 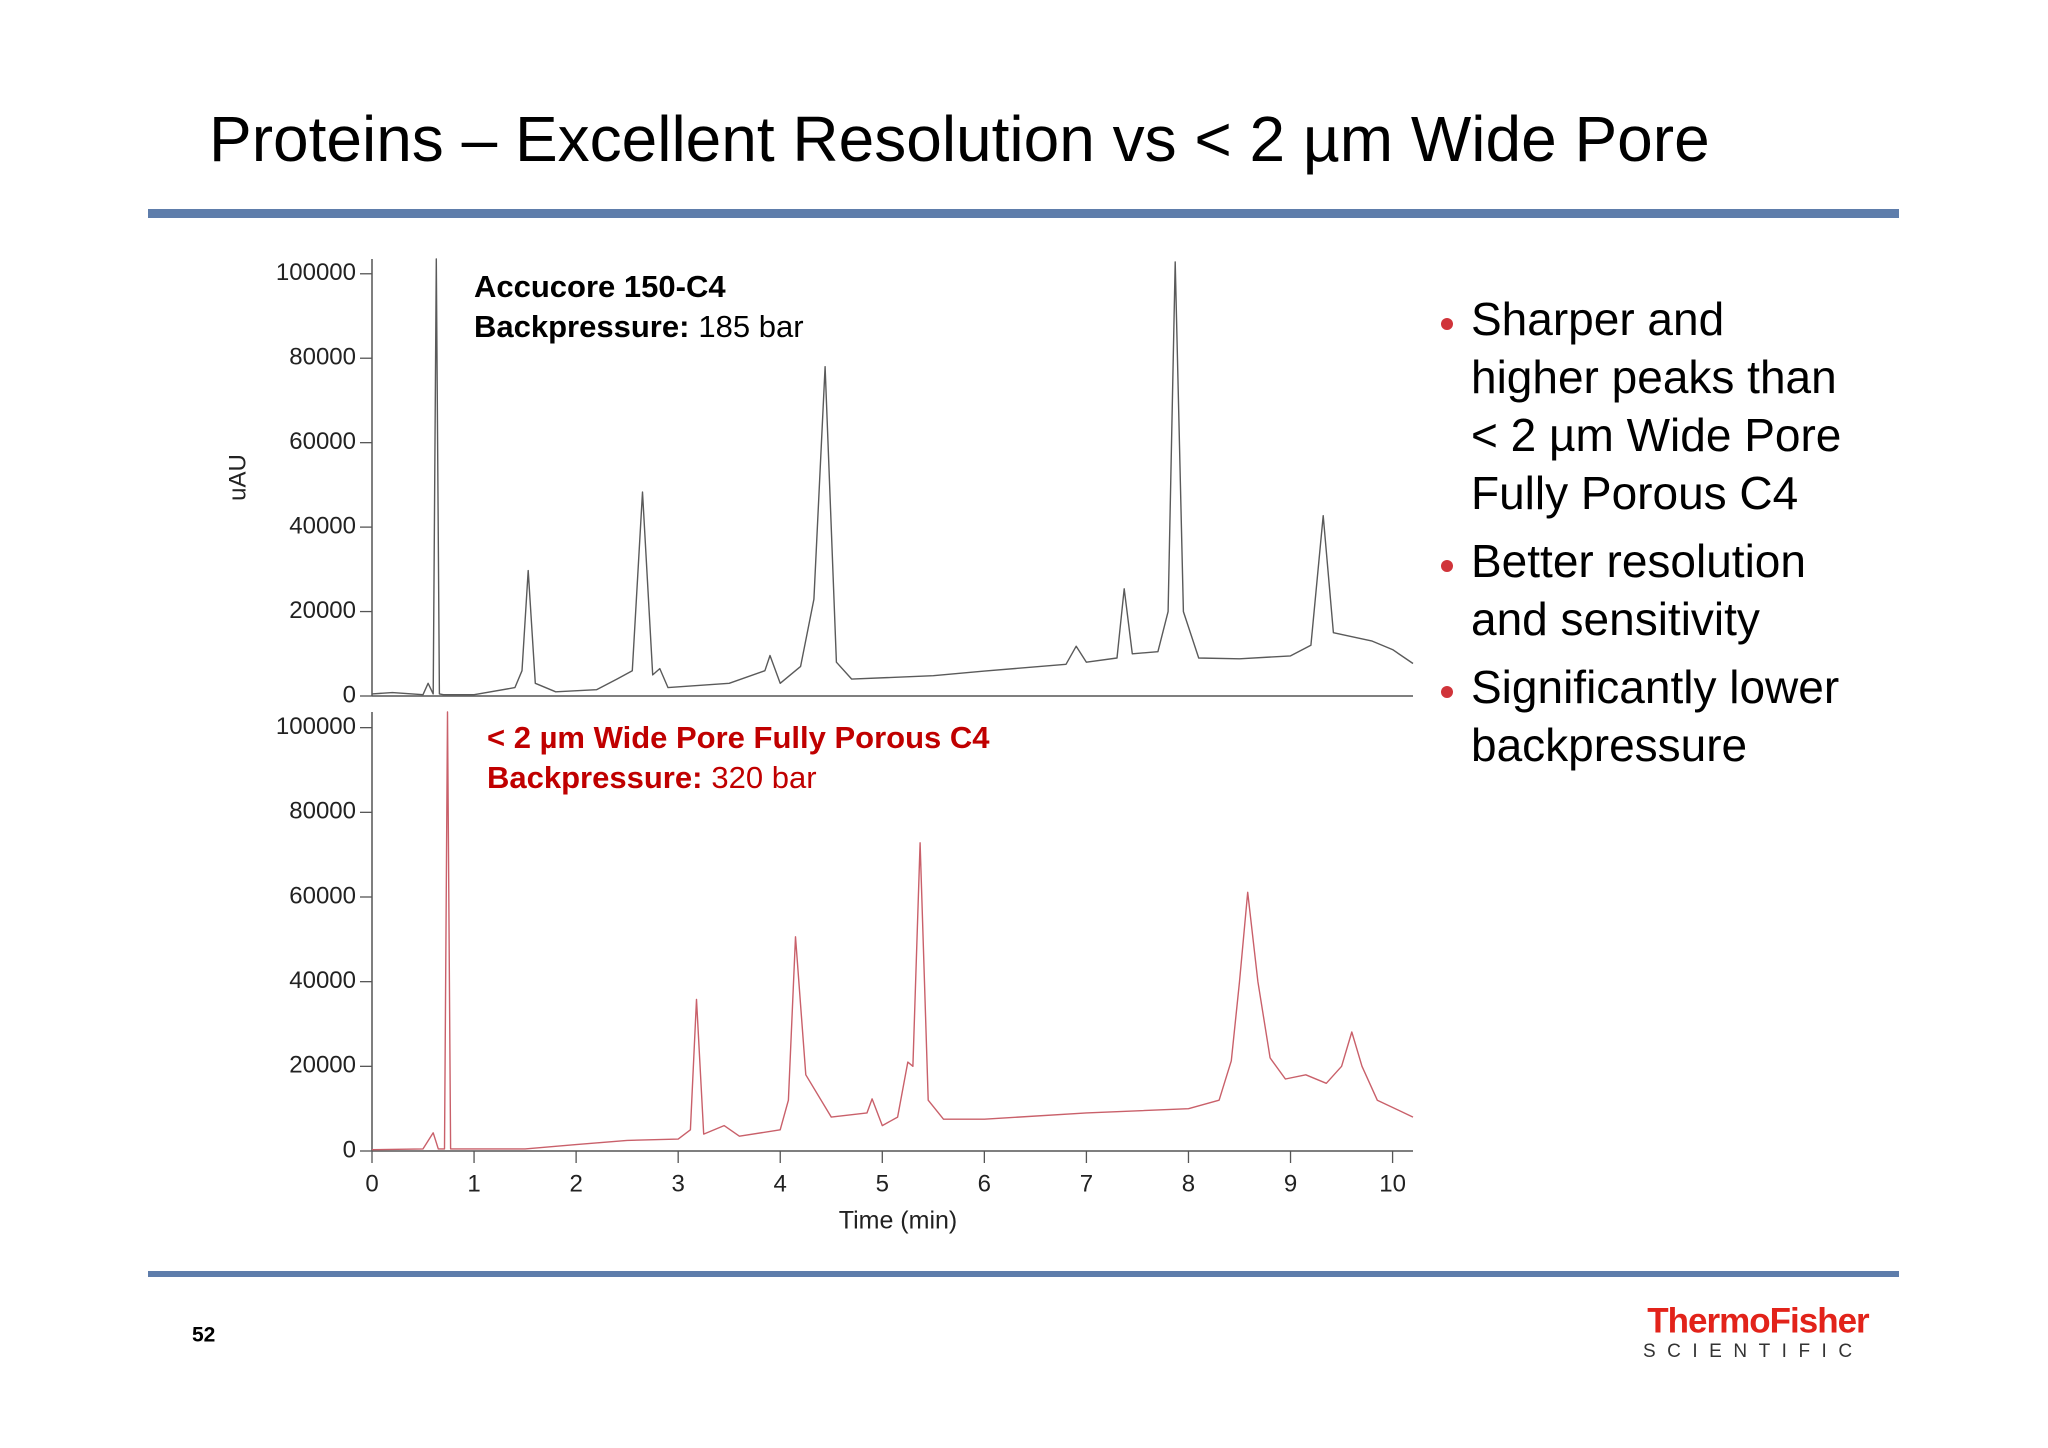 I want to click on annotation-pressure: Backpressure: 320 bar, so click(x=652, y=777).